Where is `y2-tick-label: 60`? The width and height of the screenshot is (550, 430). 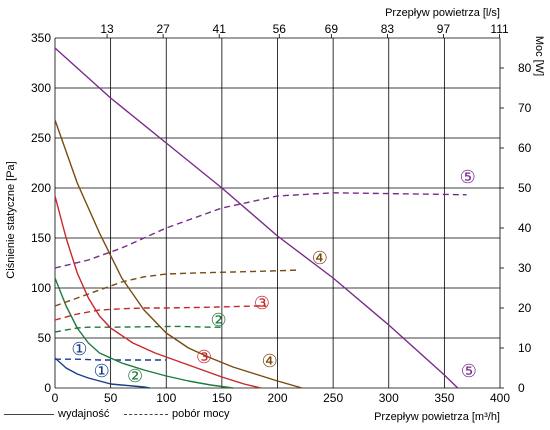
y2-tick-label: 60 is located at coordinates (525, 148).